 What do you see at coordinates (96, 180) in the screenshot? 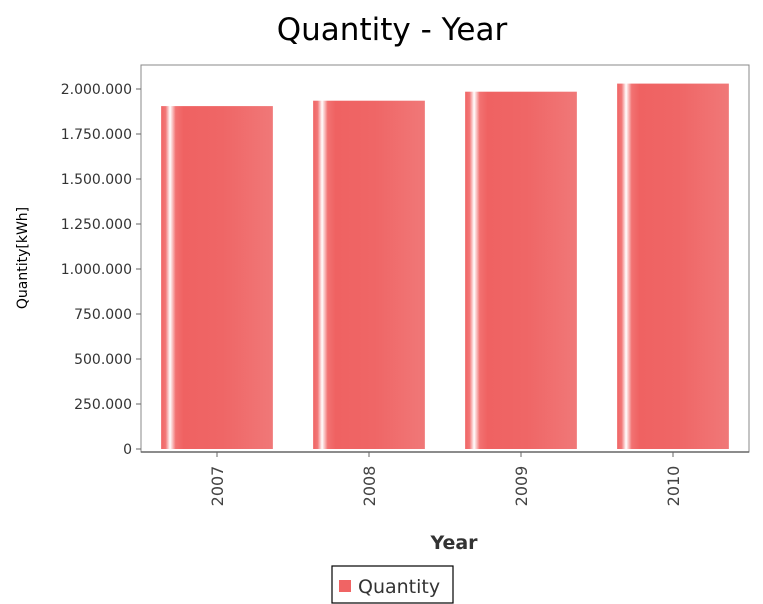
I see `y-tick-label: 1.500.000` at bounding box center [96, 180].